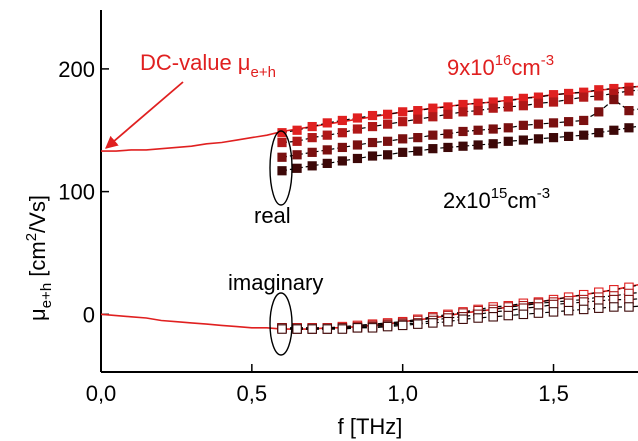 The height and width of the screenshot is (441, 638). Describe the element at coordinates (31, 237) in the screenshot. I see `y-axis-title-unit-sup: 2` at that location.